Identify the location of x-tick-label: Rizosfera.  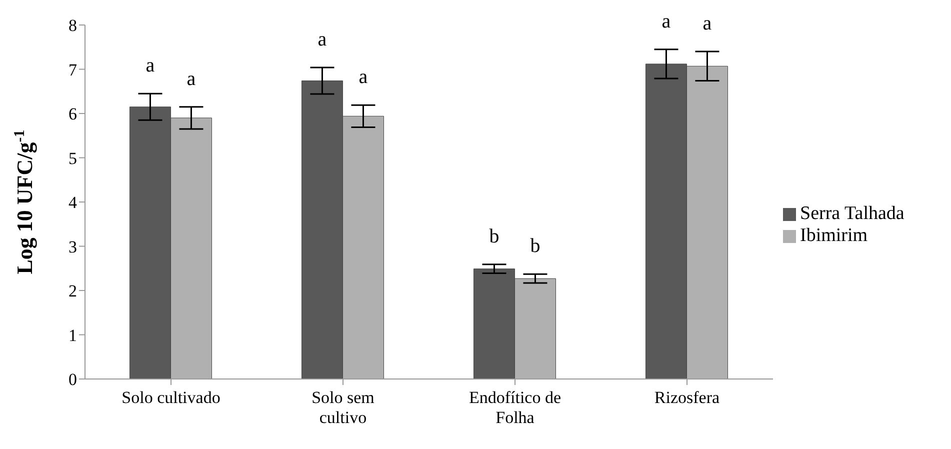
(687, 397).